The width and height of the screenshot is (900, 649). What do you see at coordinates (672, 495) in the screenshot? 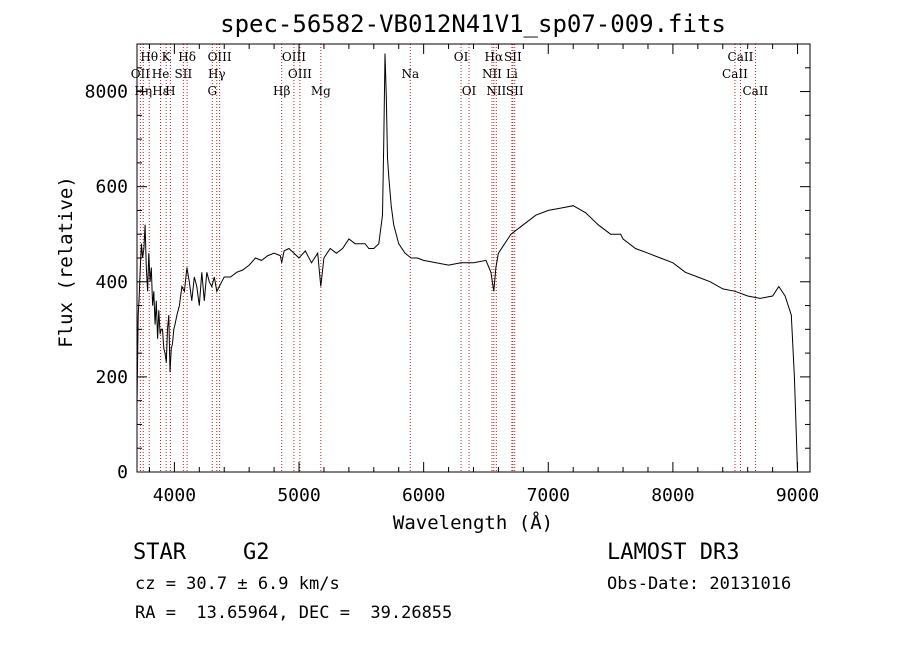
I see `x-tick-label: 8000` at bounding box center [672, 495].